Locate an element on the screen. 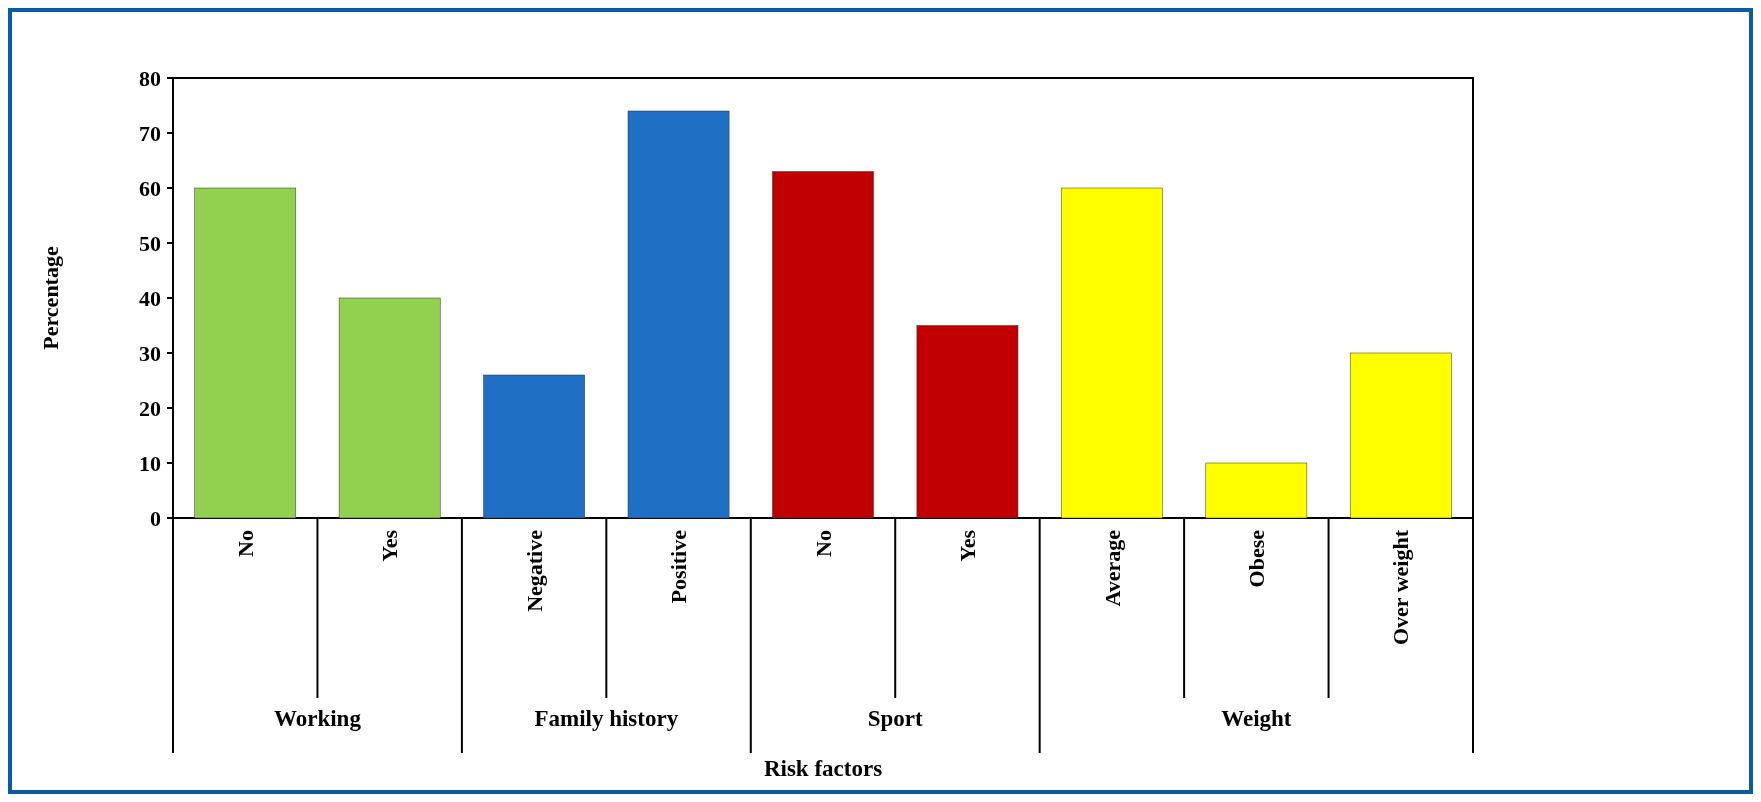 The width and height of the screenshot is (1761, 802). y-tick-label: 60 is located at coordinates (150, 188).